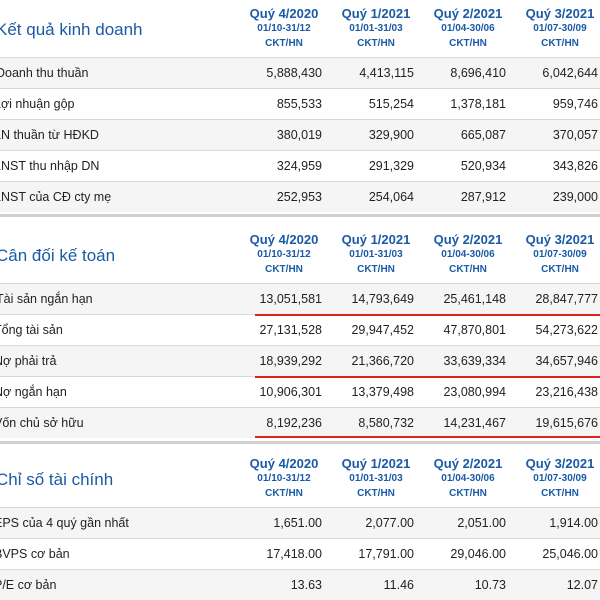  Describe the element at coordinates (33, 392) in the screenshot. I see `row-label: Nợ ngắn hạn` at that location.